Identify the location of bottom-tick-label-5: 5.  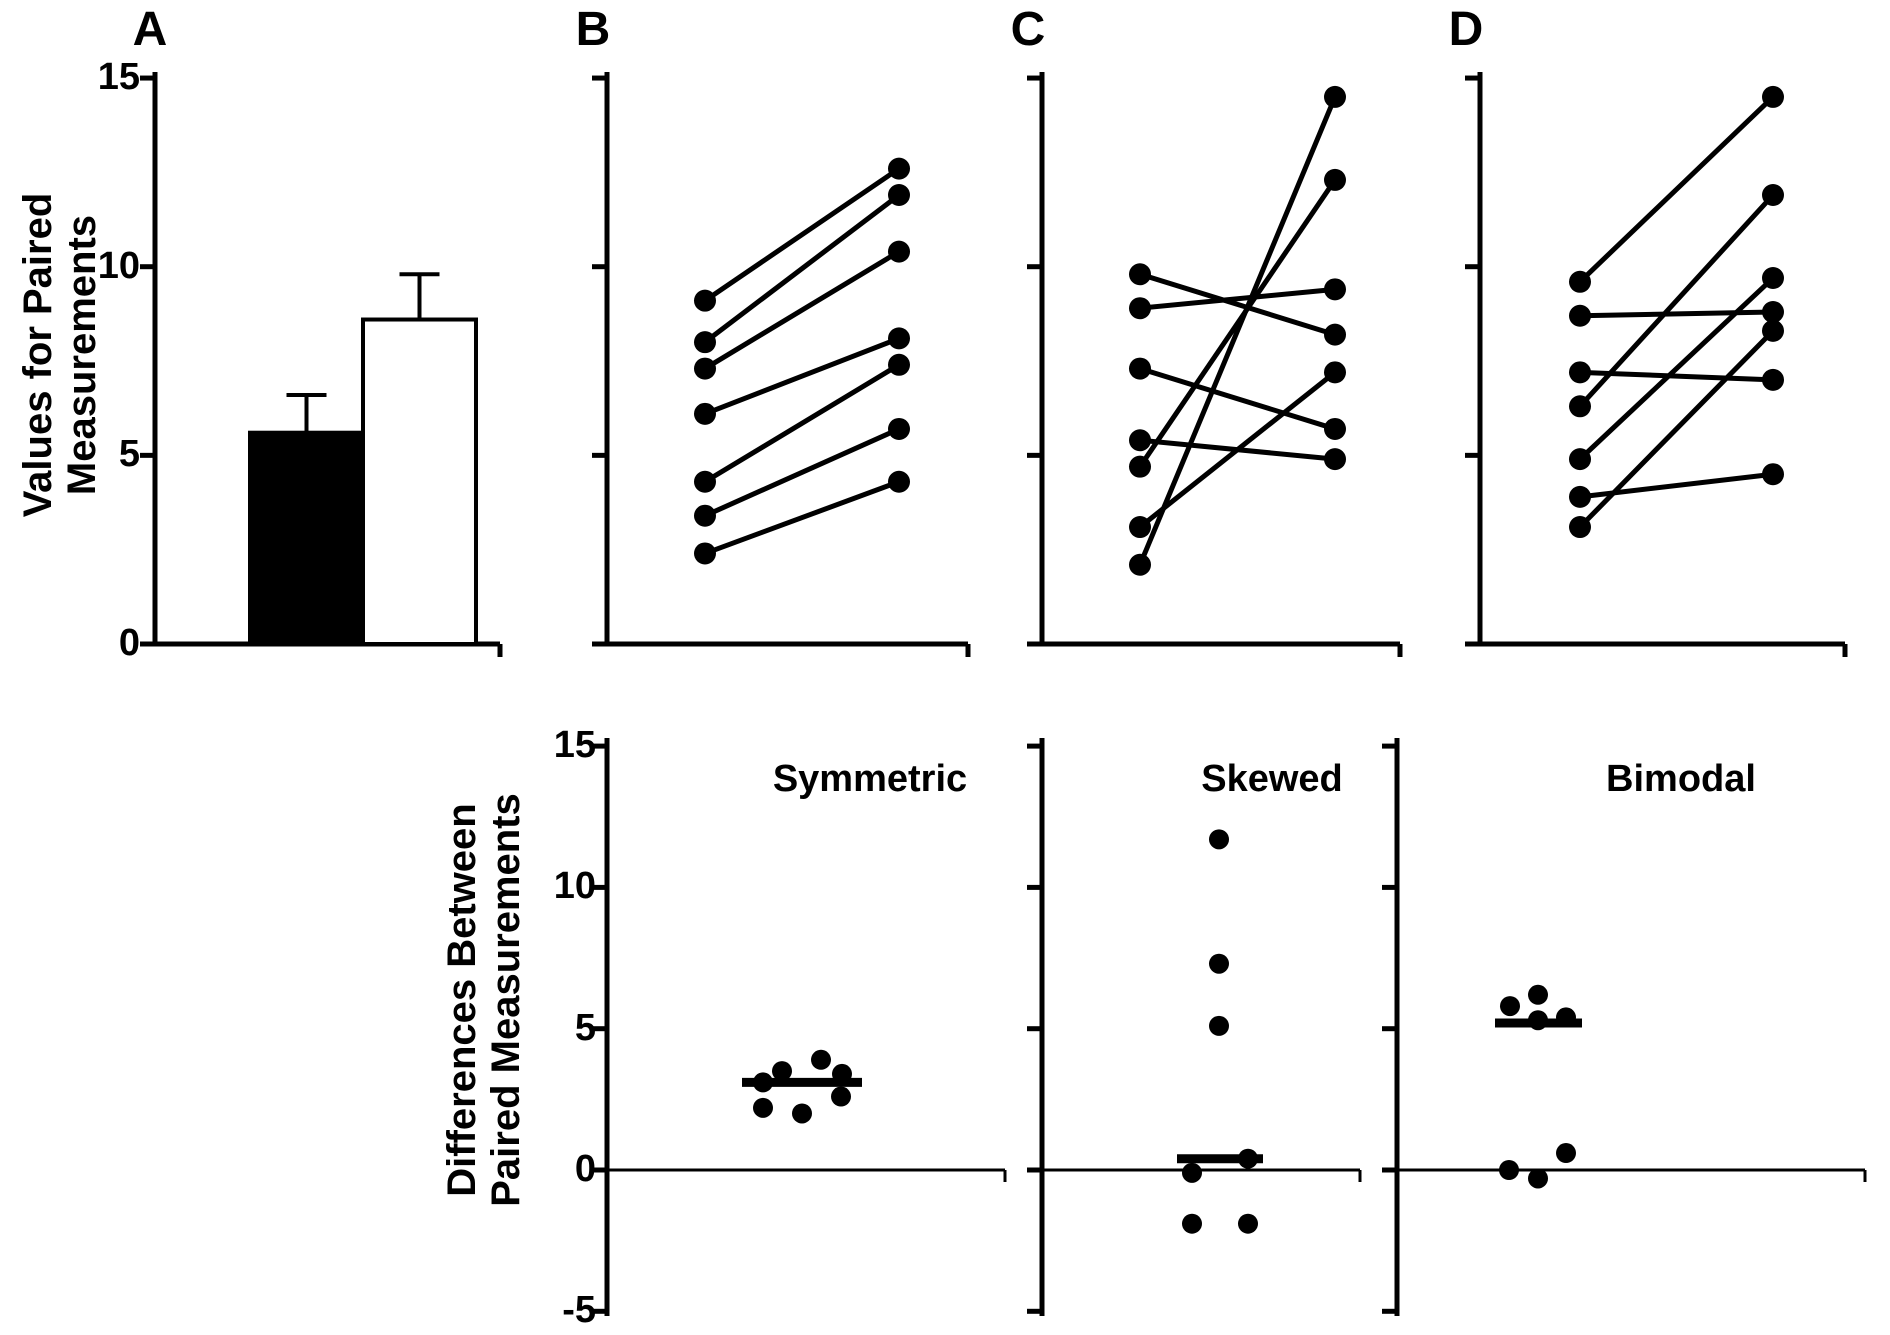
(585, 1028).